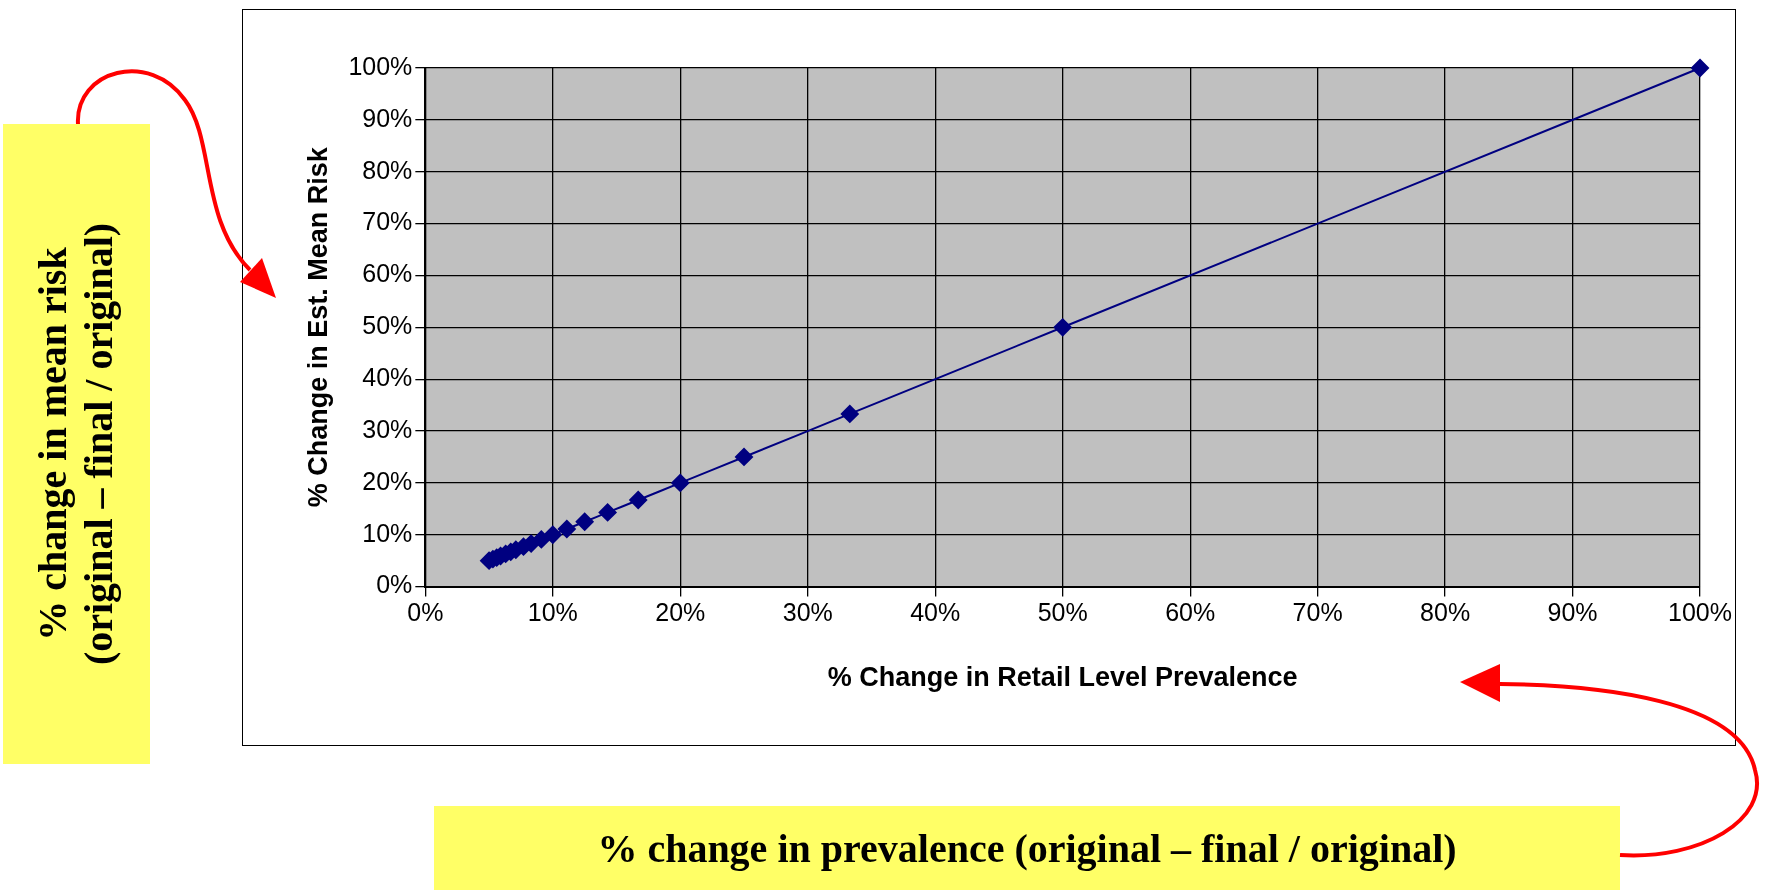  Describe the element at coordinates (1027, 848) in the screenshot. I see `text: % change in prevalence (original – final / original)` at that location.